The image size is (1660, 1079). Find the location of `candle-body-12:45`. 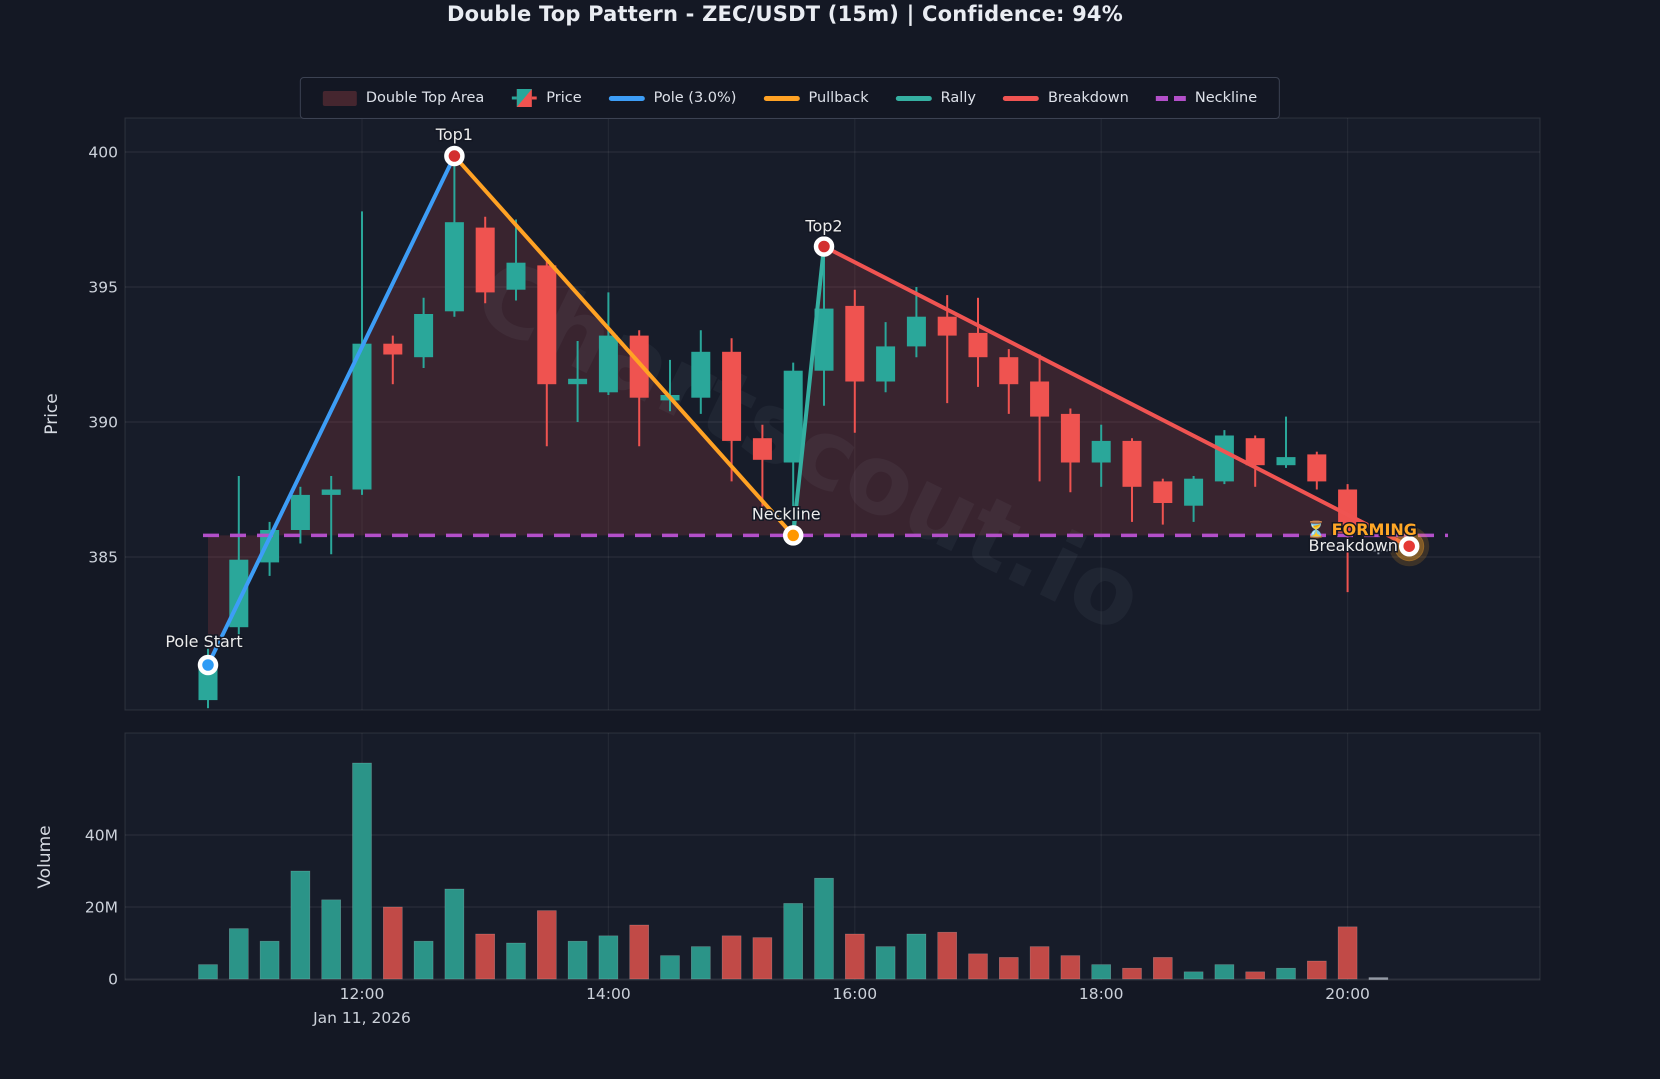

candle-body-12:45 is located at coordinates (454, 267).